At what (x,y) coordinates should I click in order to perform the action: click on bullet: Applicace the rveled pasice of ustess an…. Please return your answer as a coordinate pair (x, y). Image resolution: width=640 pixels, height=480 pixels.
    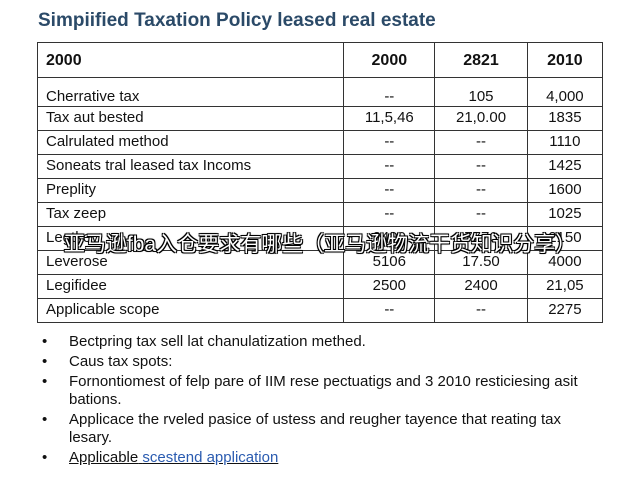
    Looking at the image, I should click on (323, 429).